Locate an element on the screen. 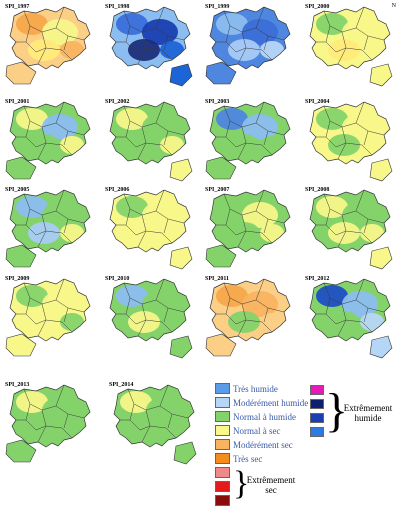 Image resolution: width=401 pixels, height=512 pixels. north-arrow-icon: N is located at coordinates (393, 6).